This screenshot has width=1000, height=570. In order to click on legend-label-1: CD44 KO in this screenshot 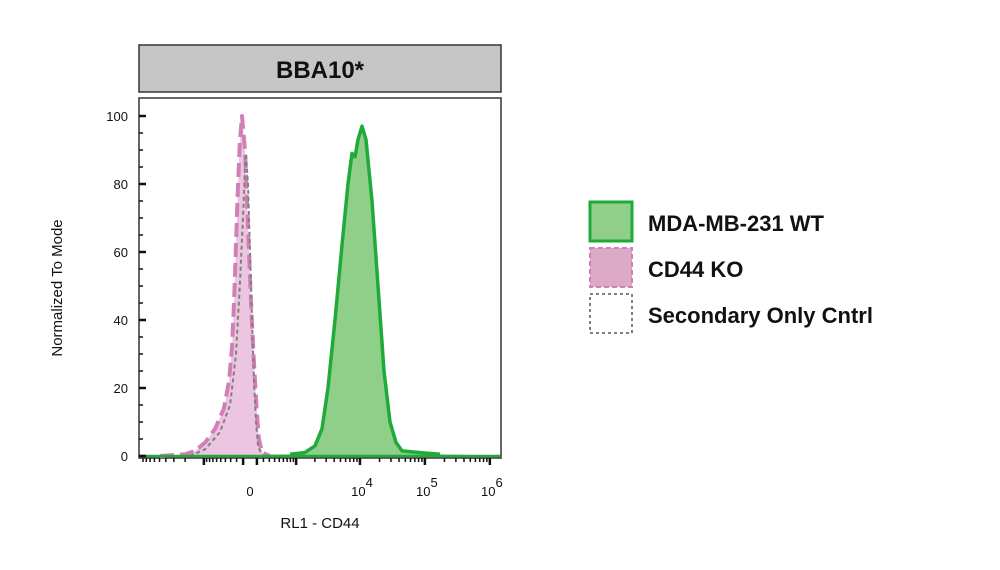, I will do `click(695, 269)`.